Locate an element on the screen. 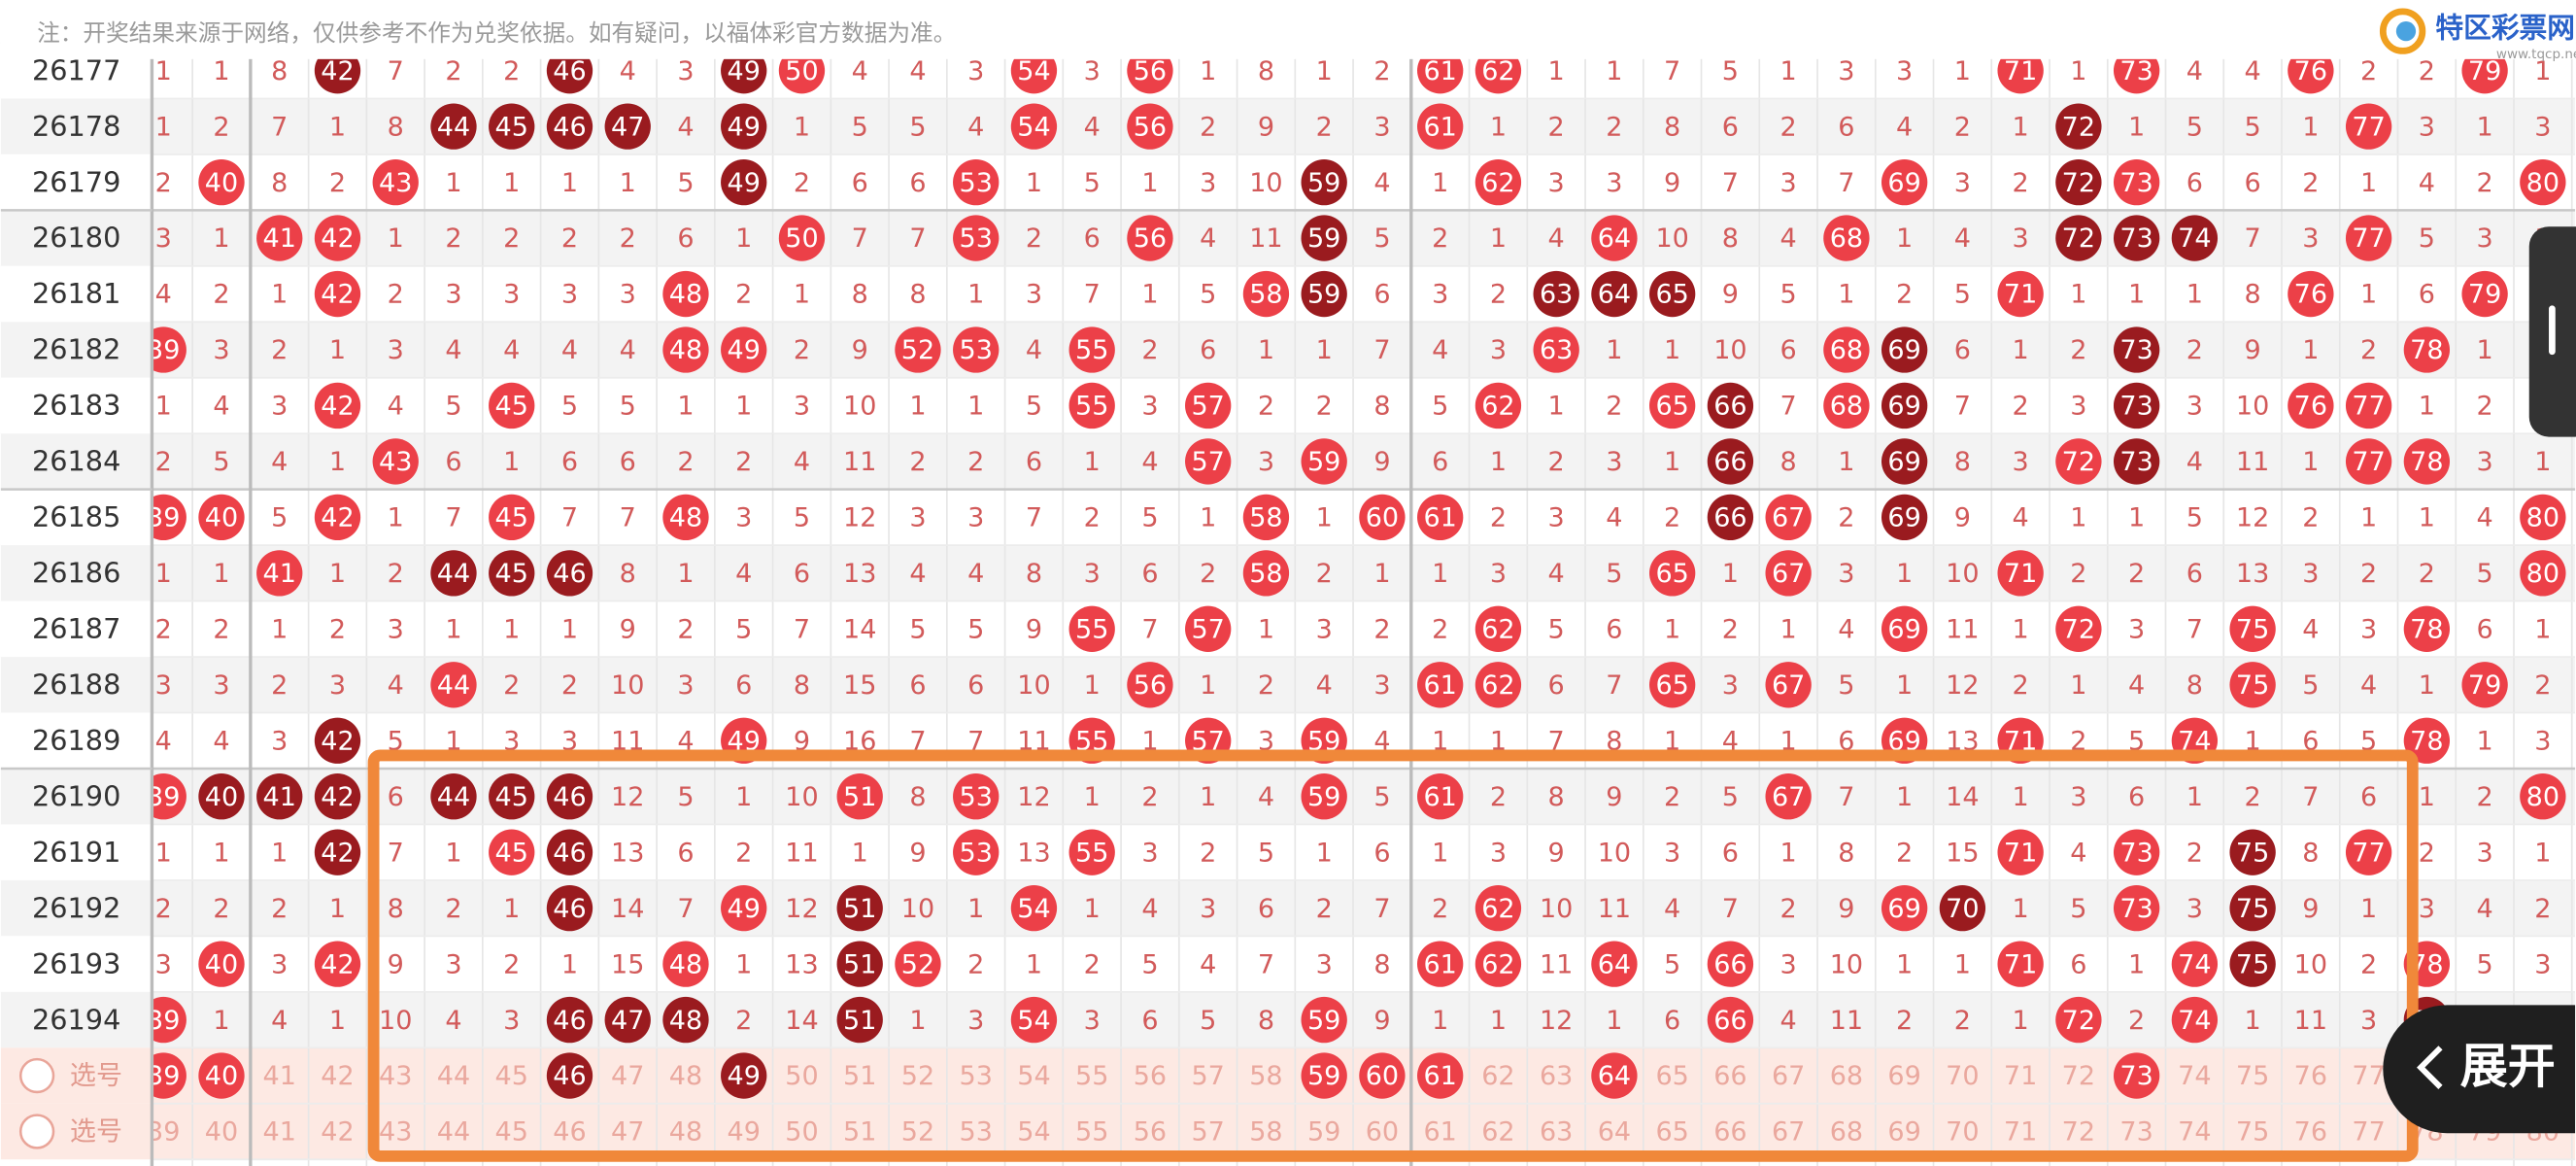 This screenshot has width=2576, height=1166. select-number: 64 is located at coordinates (1614, 1132).